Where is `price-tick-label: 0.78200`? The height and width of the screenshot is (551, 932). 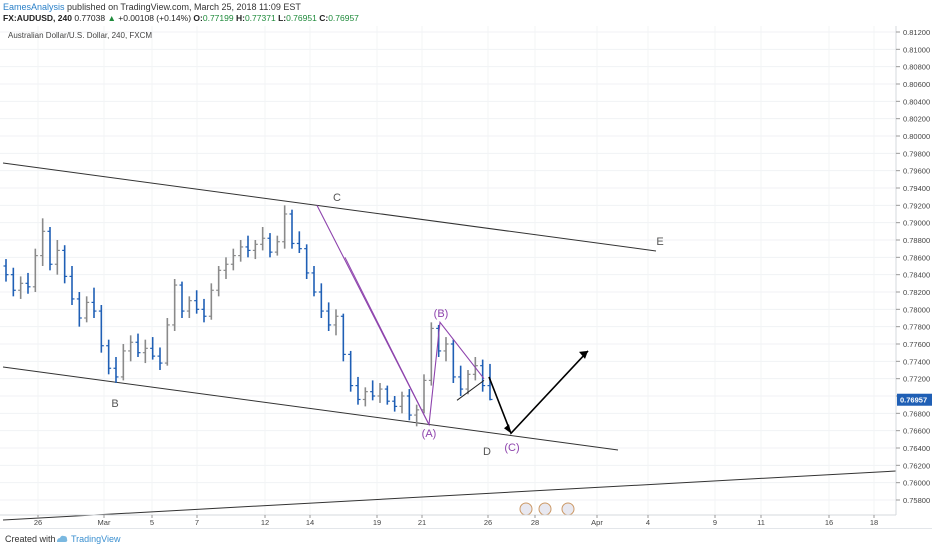 price-tick-label: 0.78200 is located at coordinates (916, 292).